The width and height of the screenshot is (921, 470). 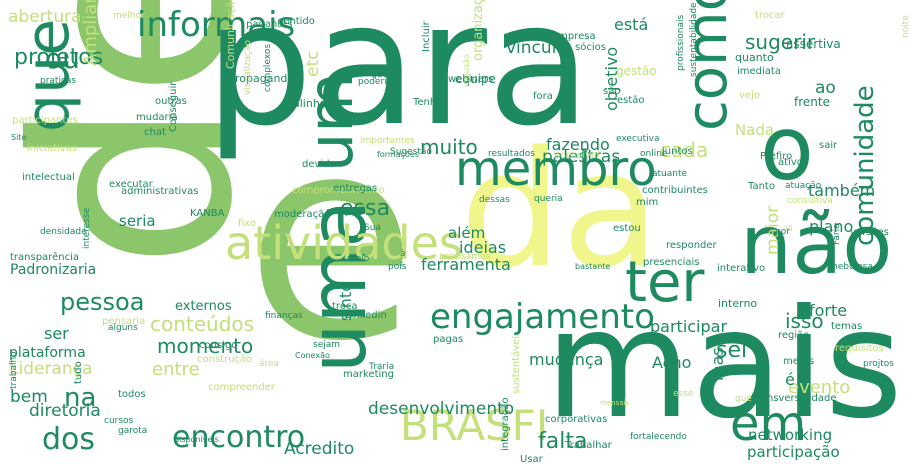 I want to click on cloud-word: KANBA, so click(x=207, y=213).